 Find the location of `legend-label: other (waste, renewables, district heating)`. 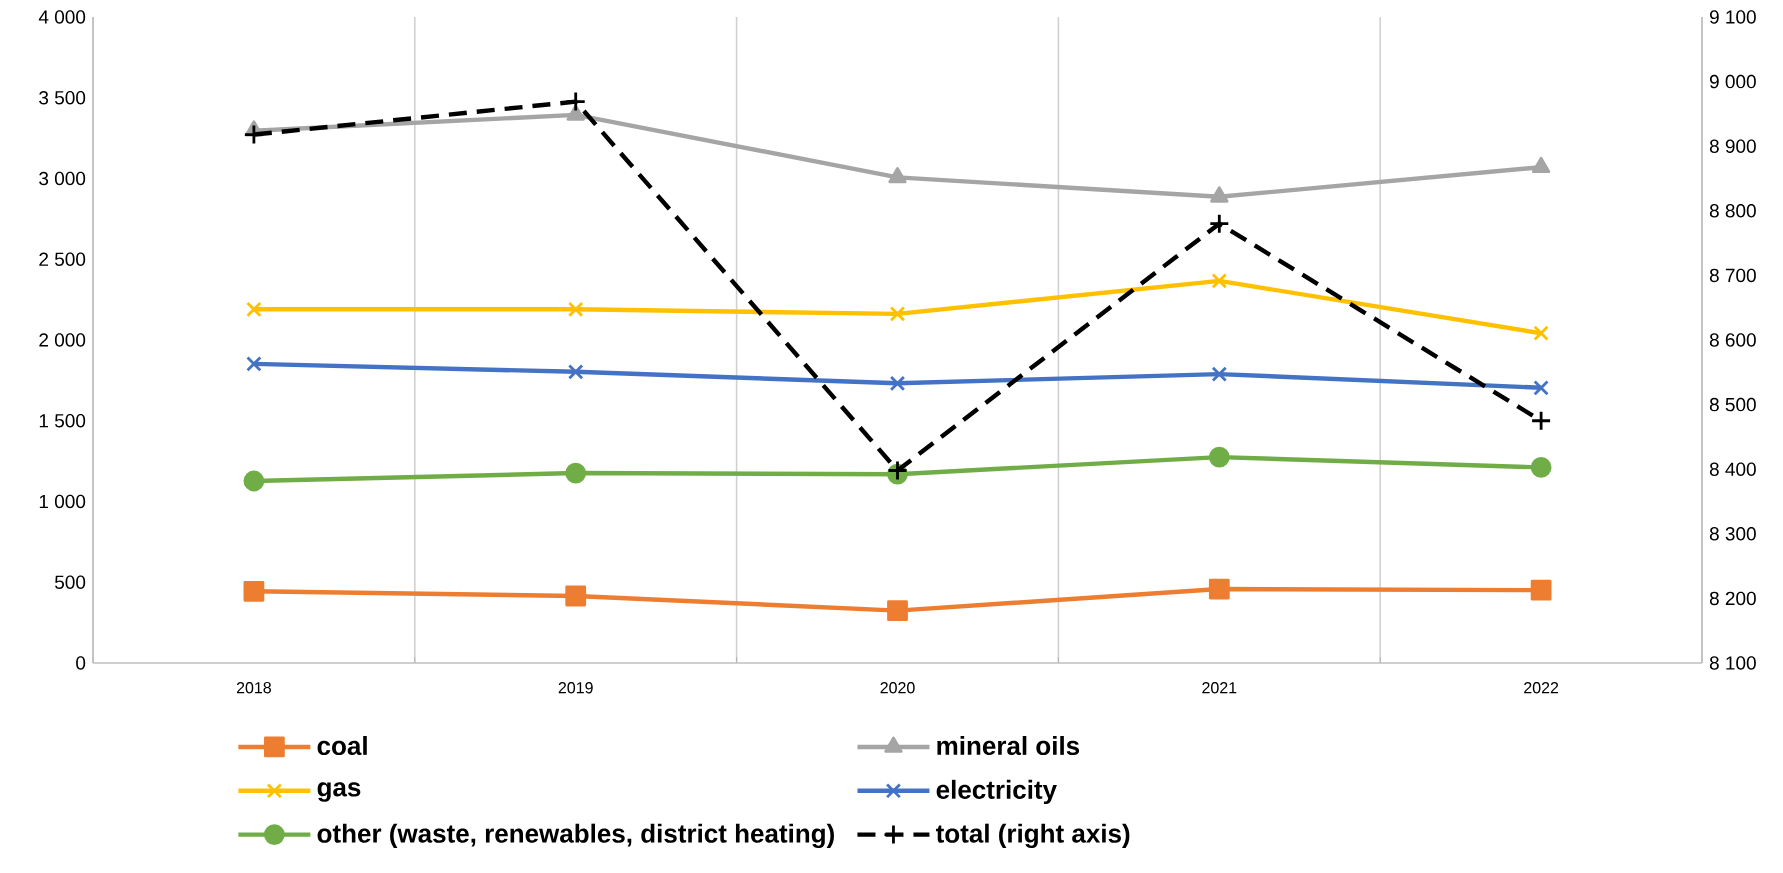

legend-label: other (waste, renewables, district heating) is located at coordinates (575, 836).